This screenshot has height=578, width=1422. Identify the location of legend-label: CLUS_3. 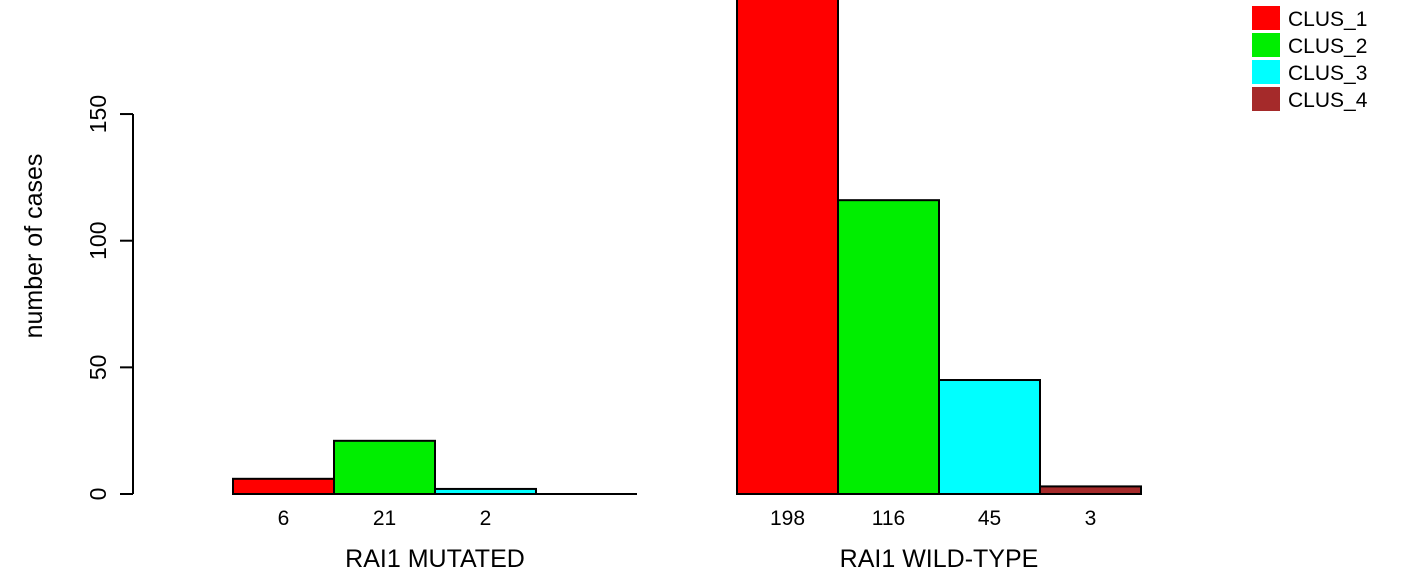
(1327, 73).